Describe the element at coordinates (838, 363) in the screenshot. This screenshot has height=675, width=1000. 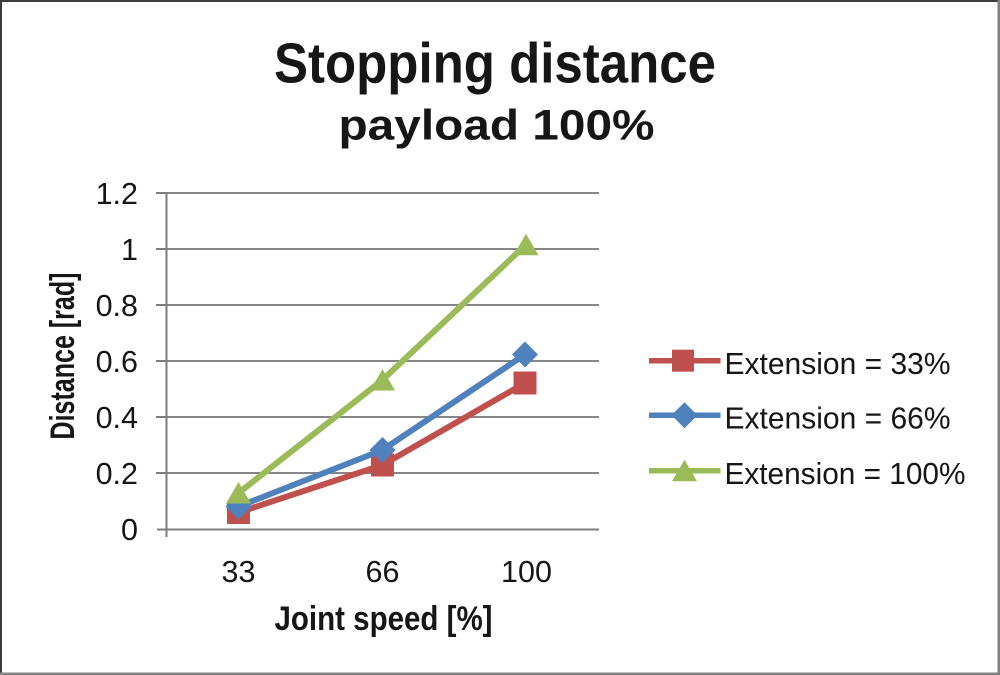
I see `svg-text: Extension = 33%` at that location.